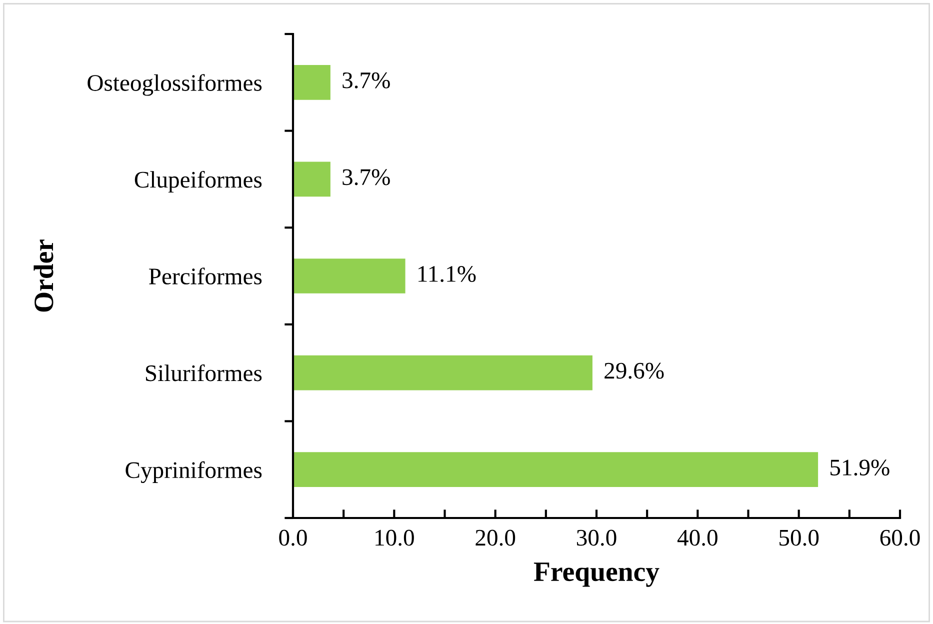 Image resolution: width=933 pixels, height=624 pixels. Describe the element at coordinates (395, 538) in the screenshot. I see `x-tick-label: 10.0` at that location.